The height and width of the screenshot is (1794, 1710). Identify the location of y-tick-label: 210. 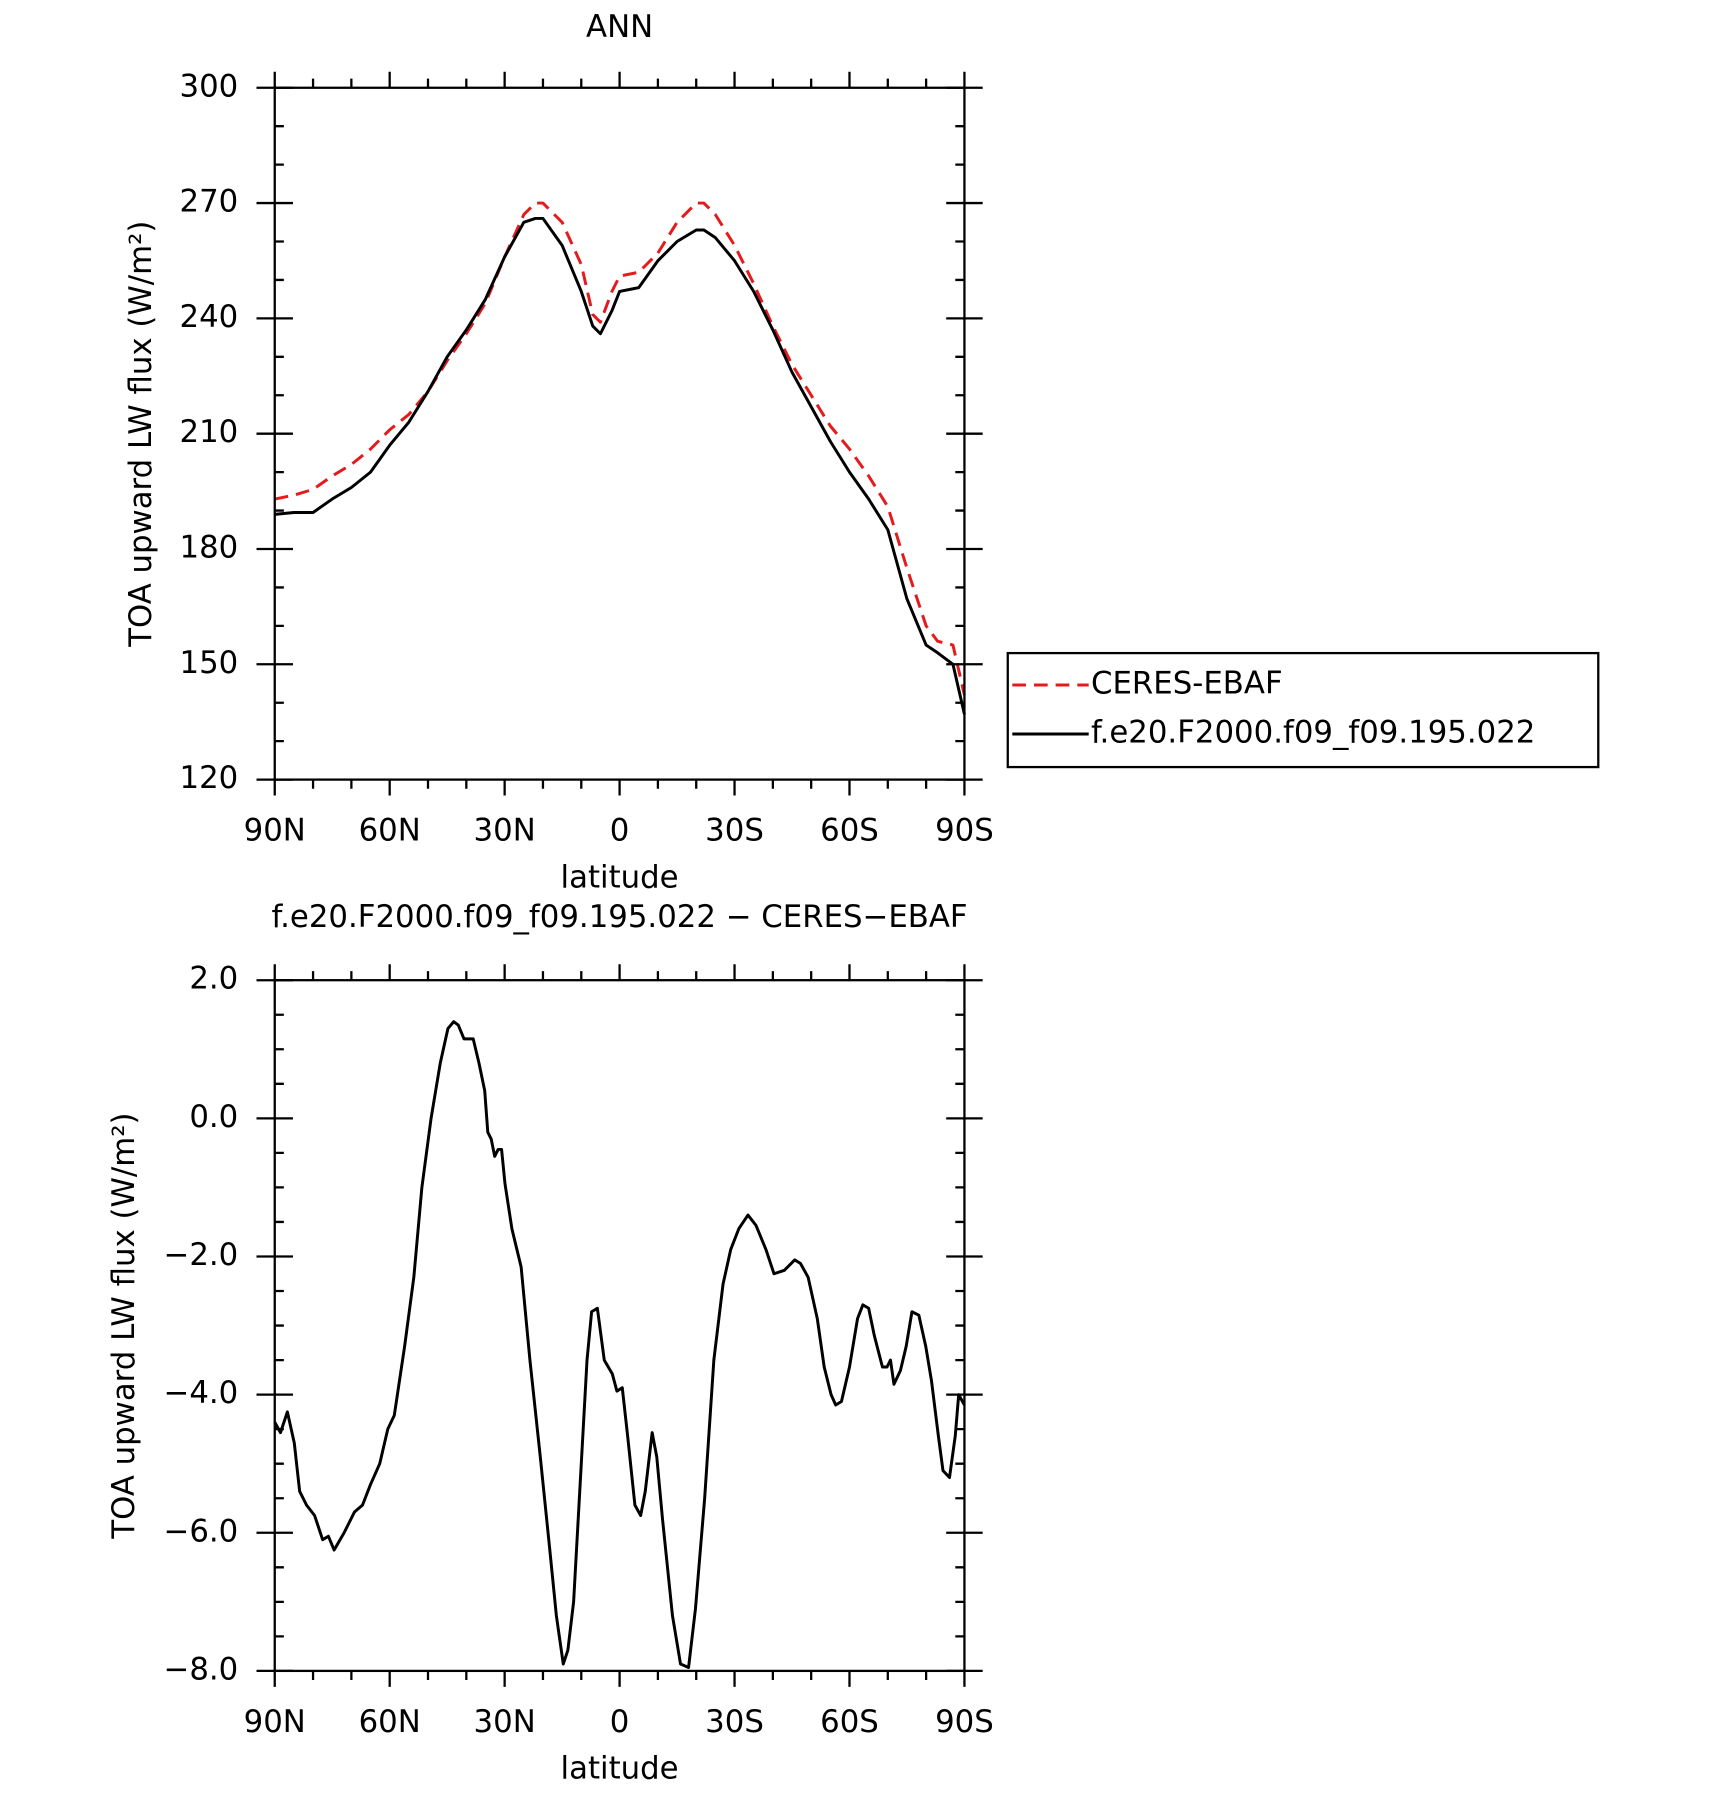
(209, 432).